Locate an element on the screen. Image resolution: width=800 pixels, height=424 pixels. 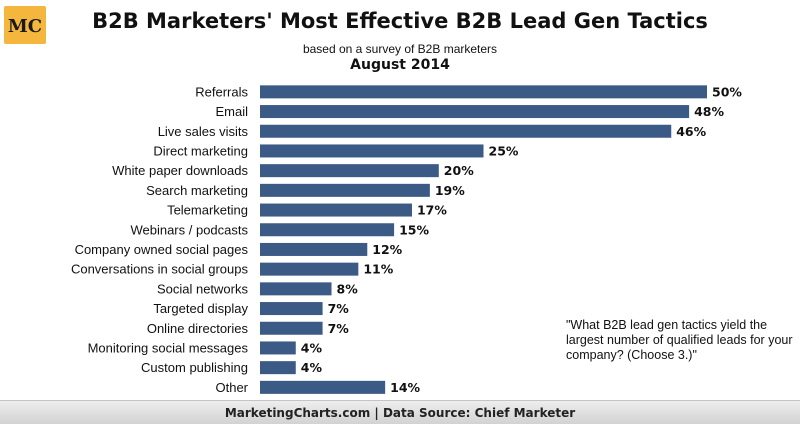
value-label: 17% is located at coordinates (432, 210).